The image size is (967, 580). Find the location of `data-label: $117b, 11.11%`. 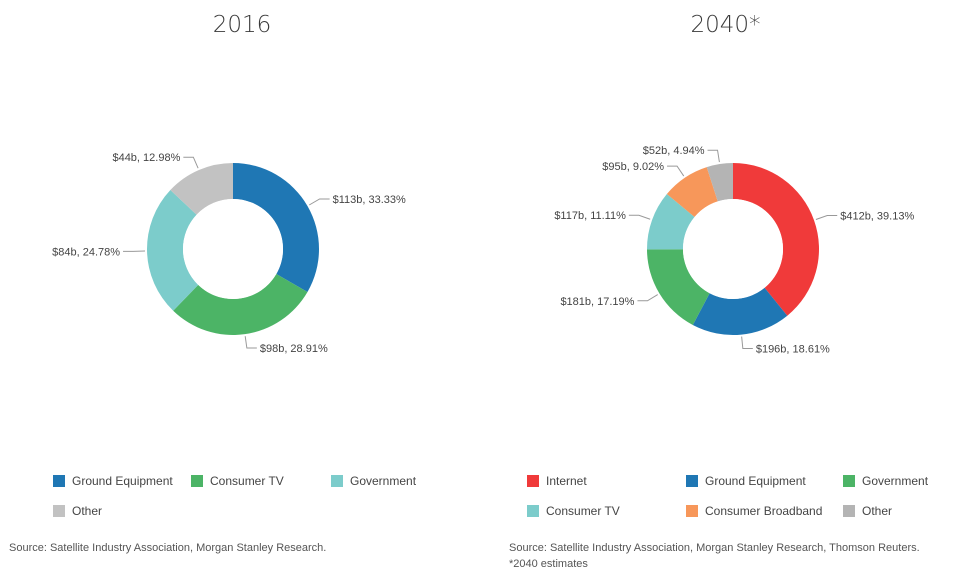

data-label: $117b, 11.11% is located at coordinates (590, 216).